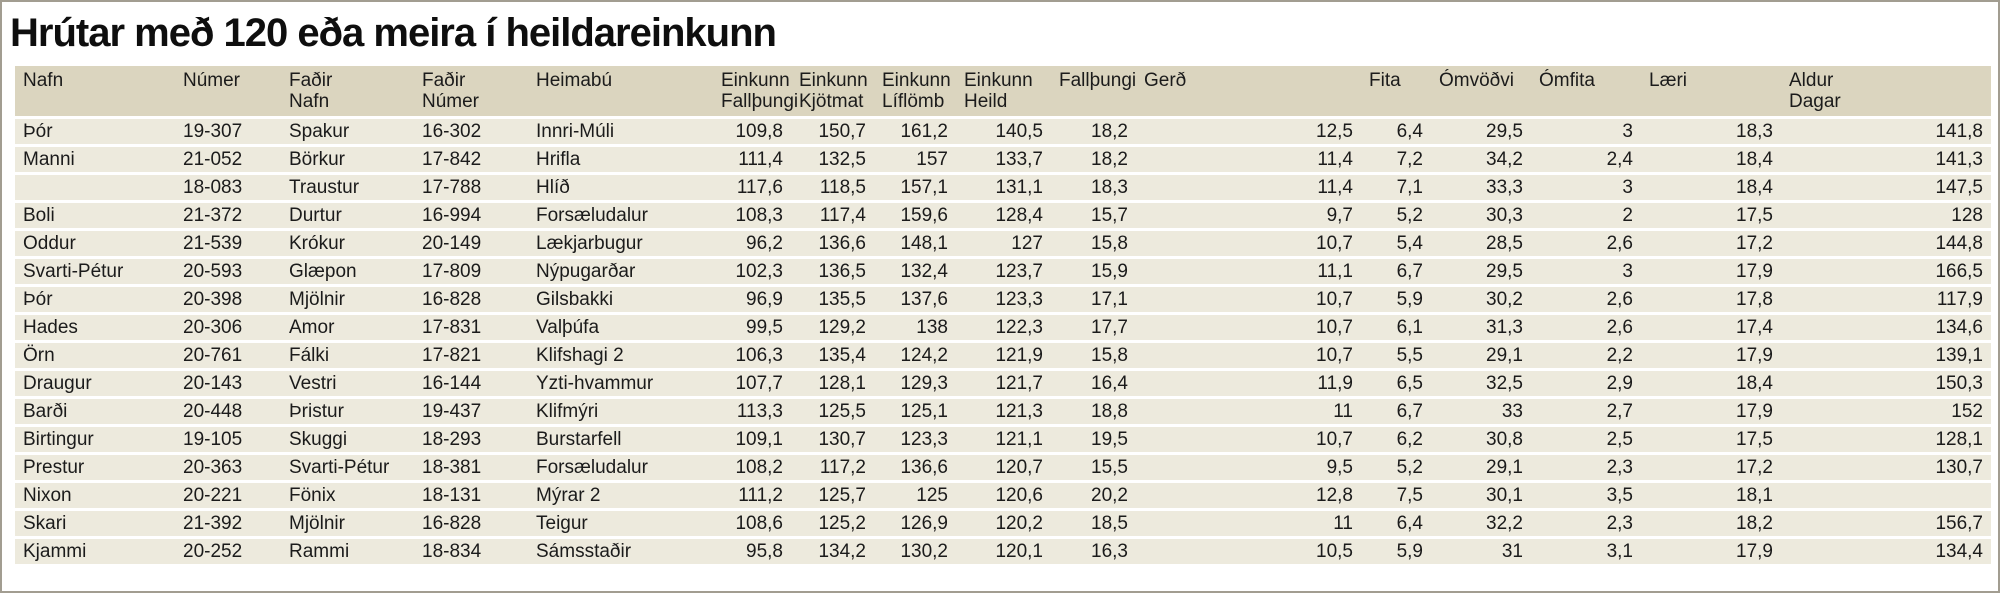 The image size is (2000, 593). What do you see at coordinates (1586, 551) in the screenshot?
I see `cell-omfita: 3,1` at bounding box center [1586, 551].